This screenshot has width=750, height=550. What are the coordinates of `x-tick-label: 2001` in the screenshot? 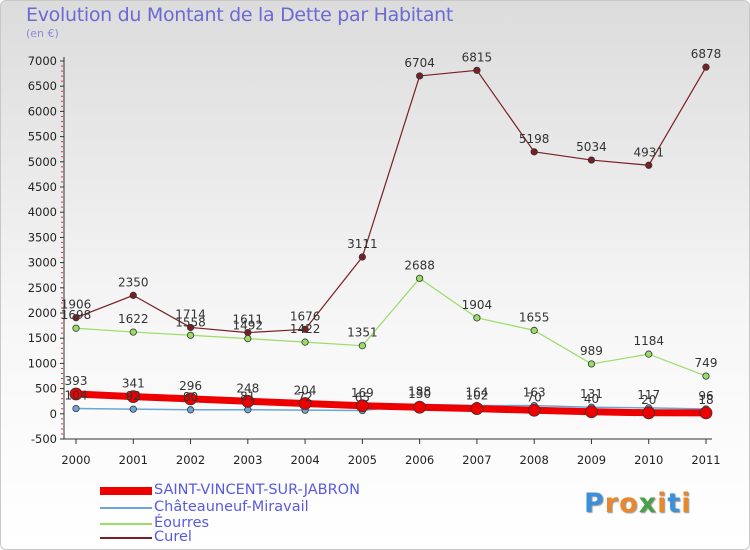 It's located at (133, 460).